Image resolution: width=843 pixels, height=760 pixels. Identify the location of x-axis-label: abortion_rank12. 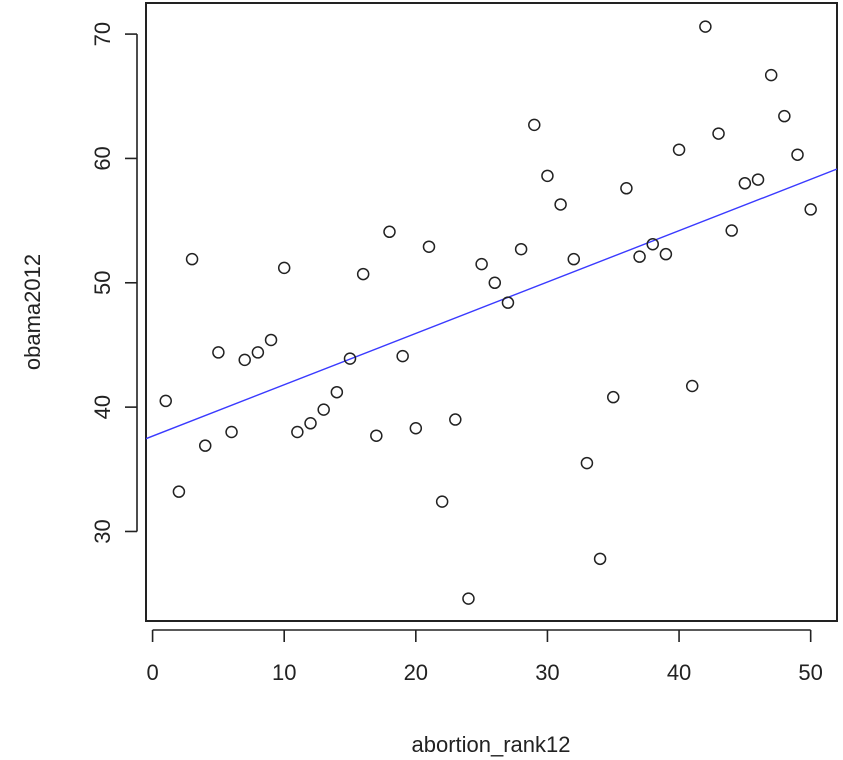
(490, 744).